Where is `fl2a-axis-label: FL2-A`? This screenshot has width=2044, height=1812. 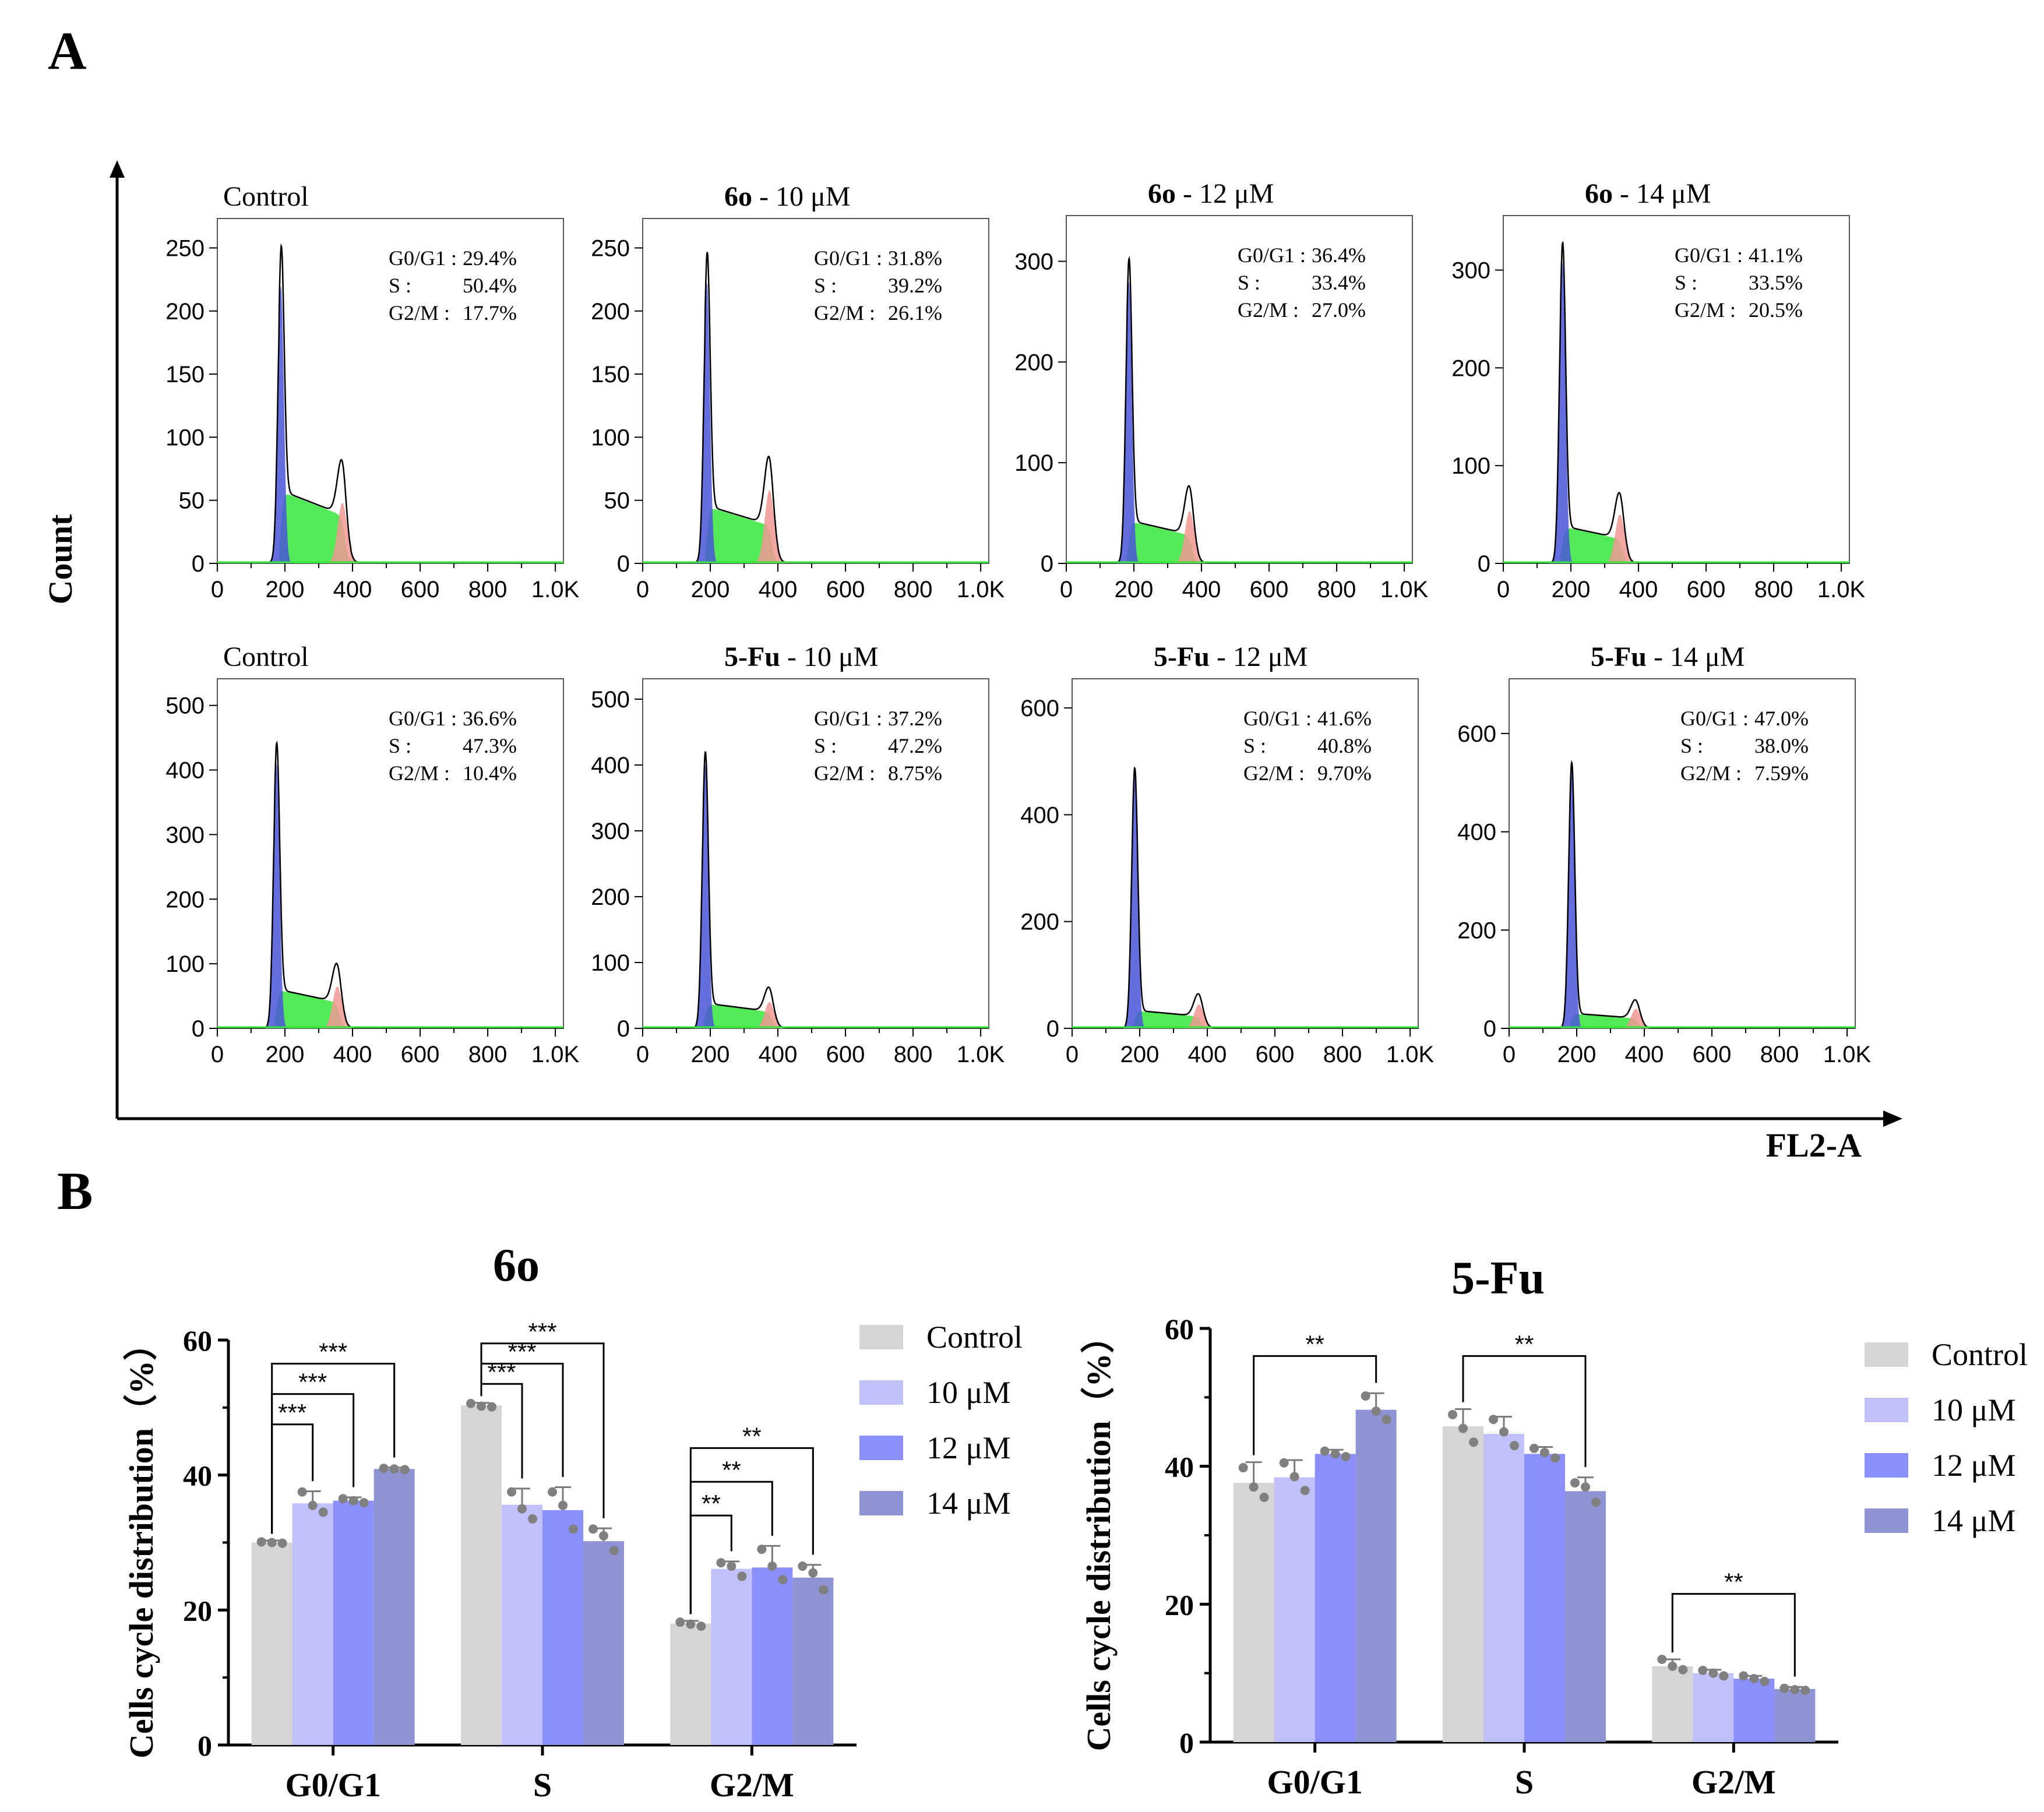
fl2a-axis-label: FL2-A is located at coordinates (1814, 1145).